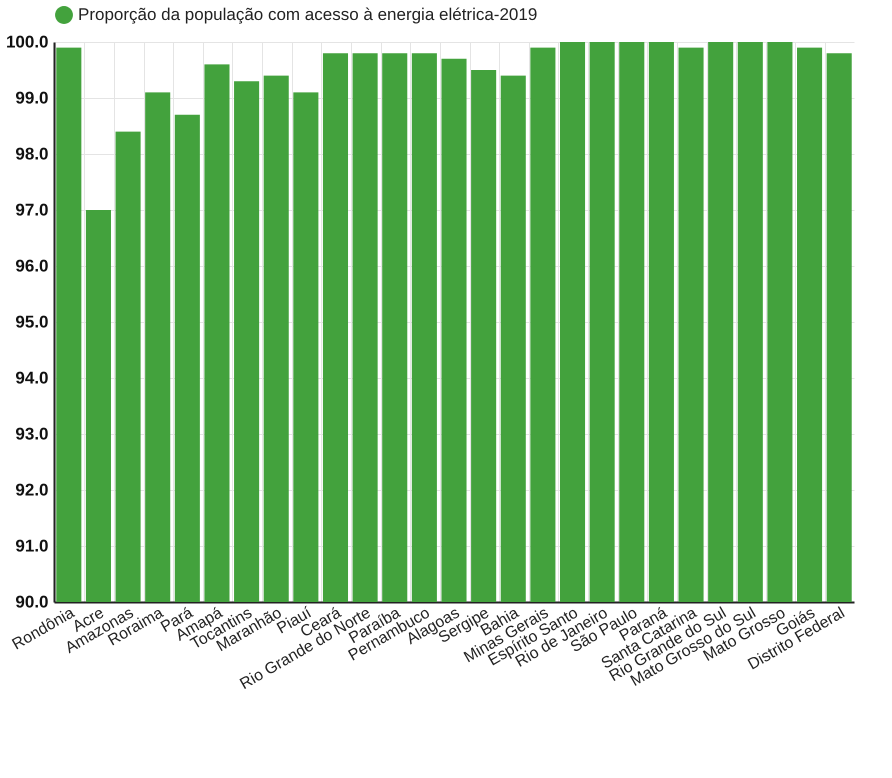  Describe the element at coordinates (31, 434) in the screenshot. I see `y-tick-label: 93.0` at that location.